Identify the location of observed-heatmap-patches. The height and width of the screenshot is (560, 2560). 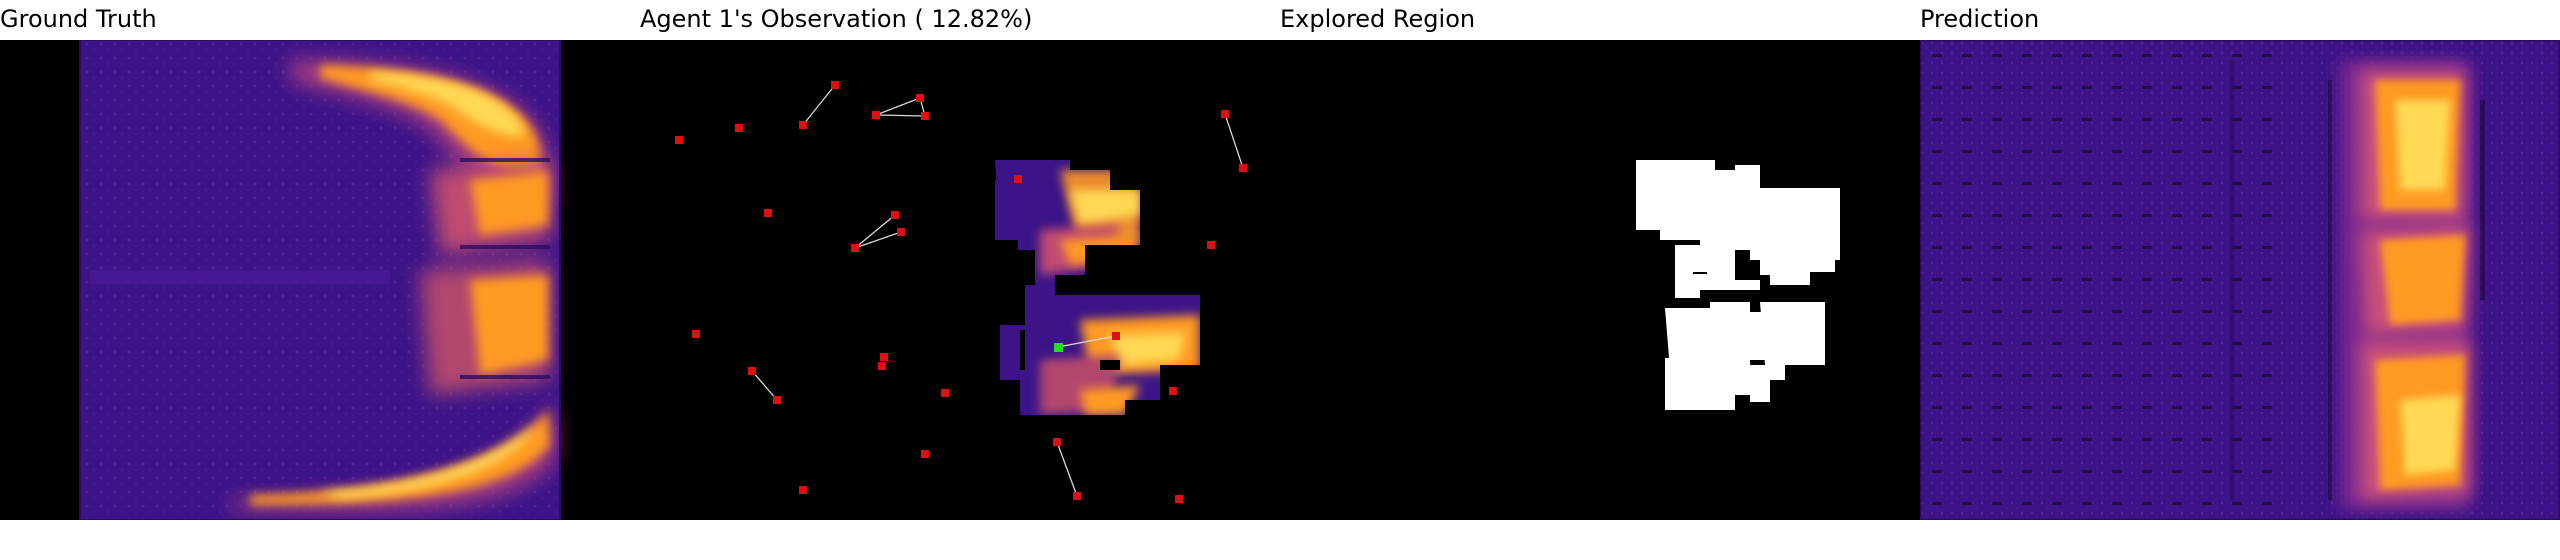
(1097, 287).